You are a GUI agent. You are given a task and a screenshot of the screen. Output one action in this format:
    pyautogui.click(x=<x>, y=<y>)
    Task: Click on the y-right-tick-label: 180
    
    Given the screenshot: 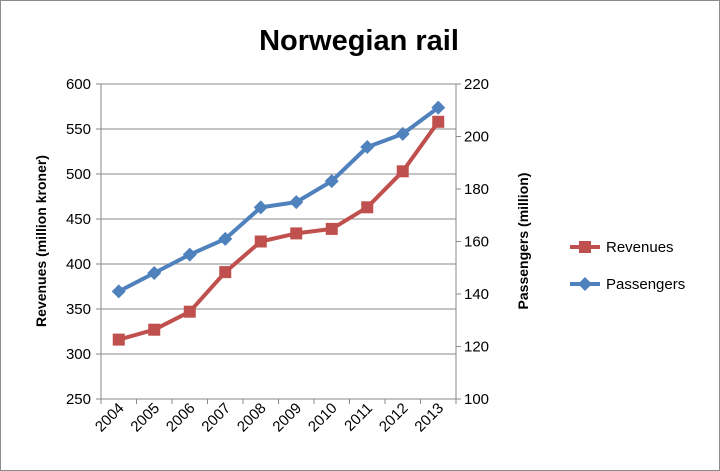 What is the action you would take?
    pyautogui.click(x=476, y=189)
    